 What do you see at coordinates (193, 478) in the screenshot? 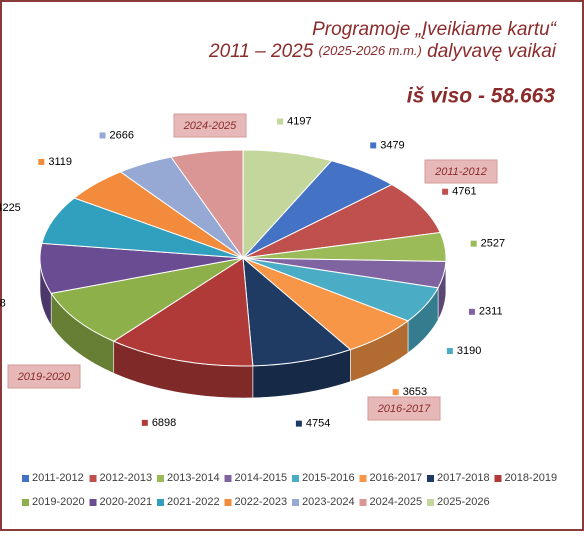
I see `legend-label: 2013-2014` at bounding box center [193, 478].